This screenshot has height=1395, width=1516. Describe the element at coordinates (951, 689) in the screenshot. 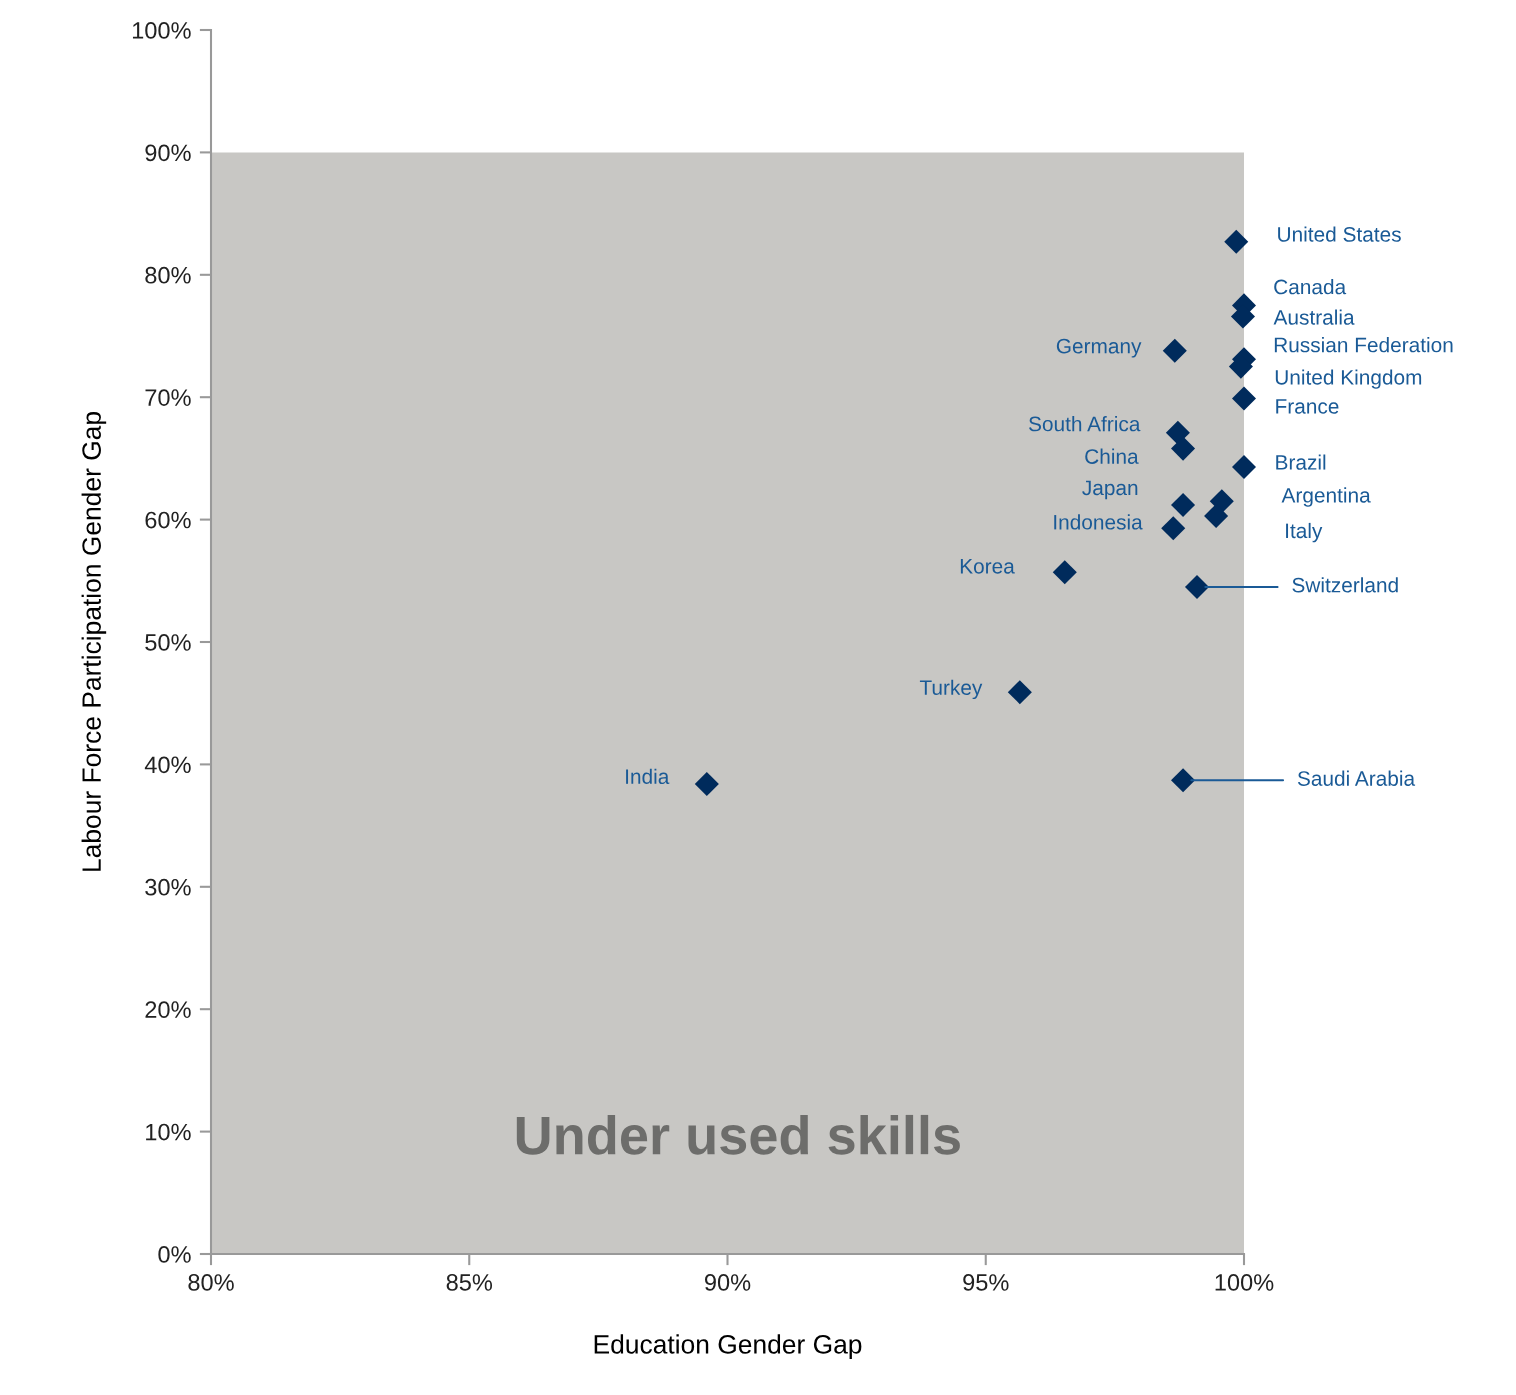

I see `annotation: Turkey` at that location.